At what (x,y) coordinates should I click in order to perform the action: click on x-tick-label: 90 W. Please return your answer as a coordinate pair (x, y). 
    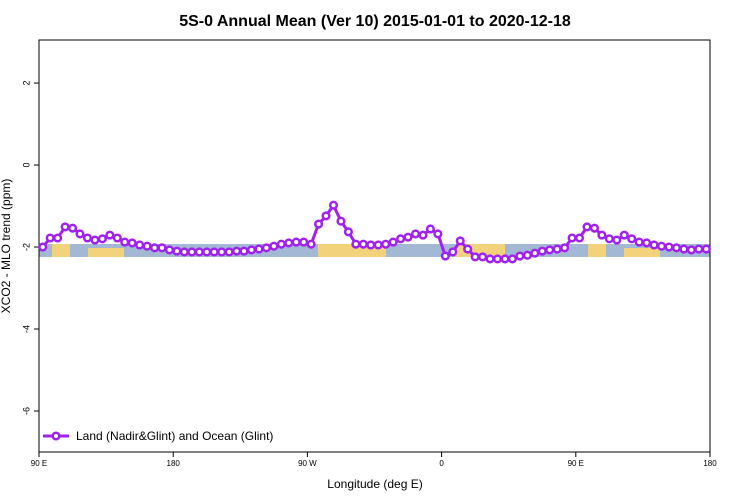
    Looking at the image, I should click on (307, 463).